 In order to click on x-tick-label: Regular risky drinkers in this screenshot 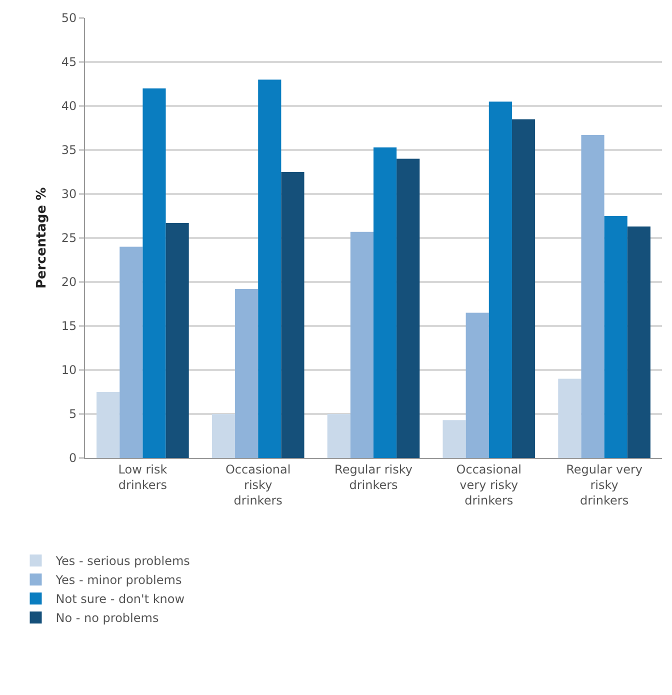, I will do `click(373, 477)`.